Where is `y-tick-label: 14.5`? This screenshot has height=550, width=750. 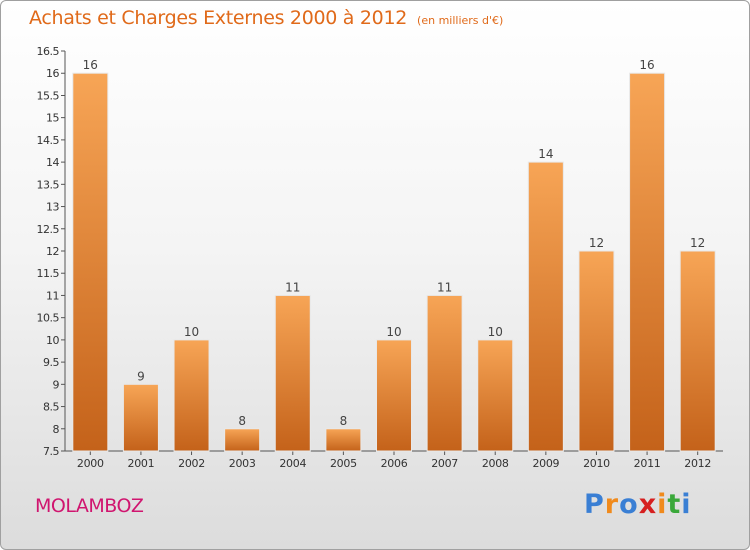
y-tick-label: 14.5 is located at coordinates (48, 140).